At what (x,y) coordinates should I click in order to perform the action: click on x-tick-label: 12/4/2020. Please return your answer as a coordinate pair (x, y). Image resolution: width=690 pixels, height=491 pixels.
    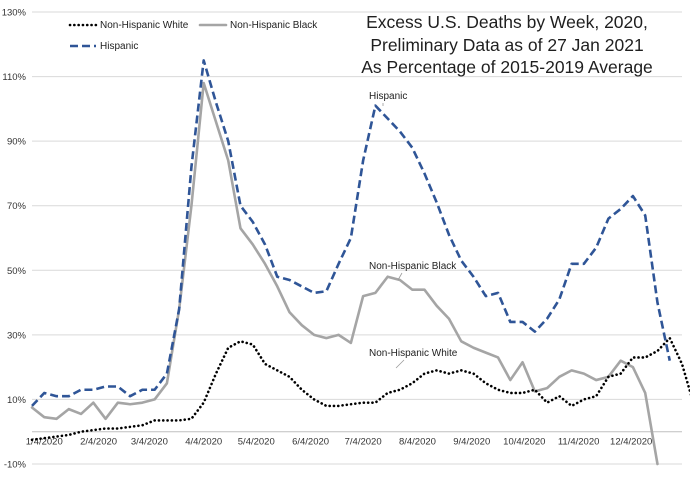
    Looking at the image, I should click on (631, 442).